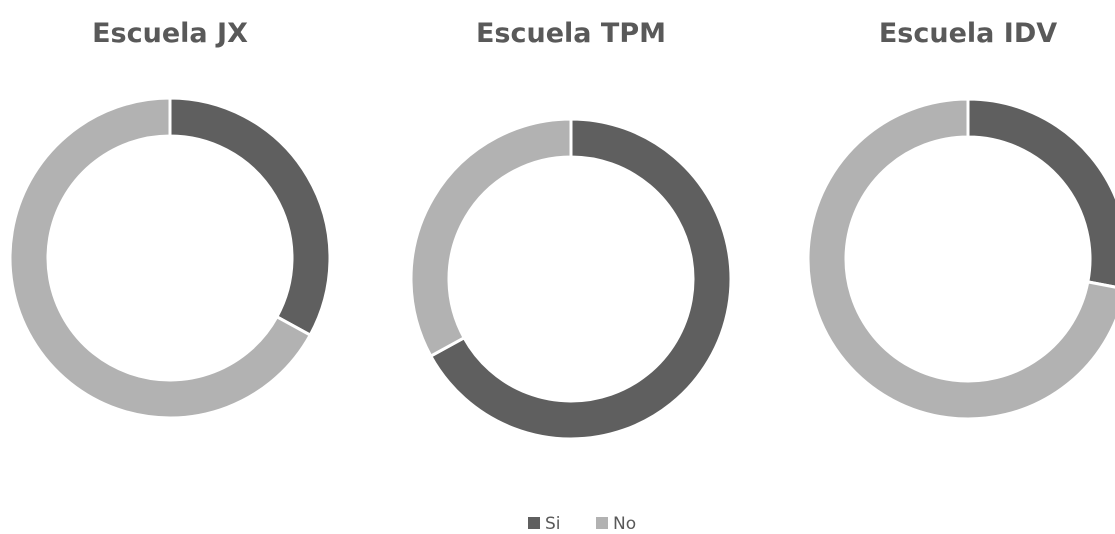 This screenshot has height=534, width=1115. Describe the element at coordinates (170, 33) in the screenshot. I see `chart-title: Escuela JX` at that location.